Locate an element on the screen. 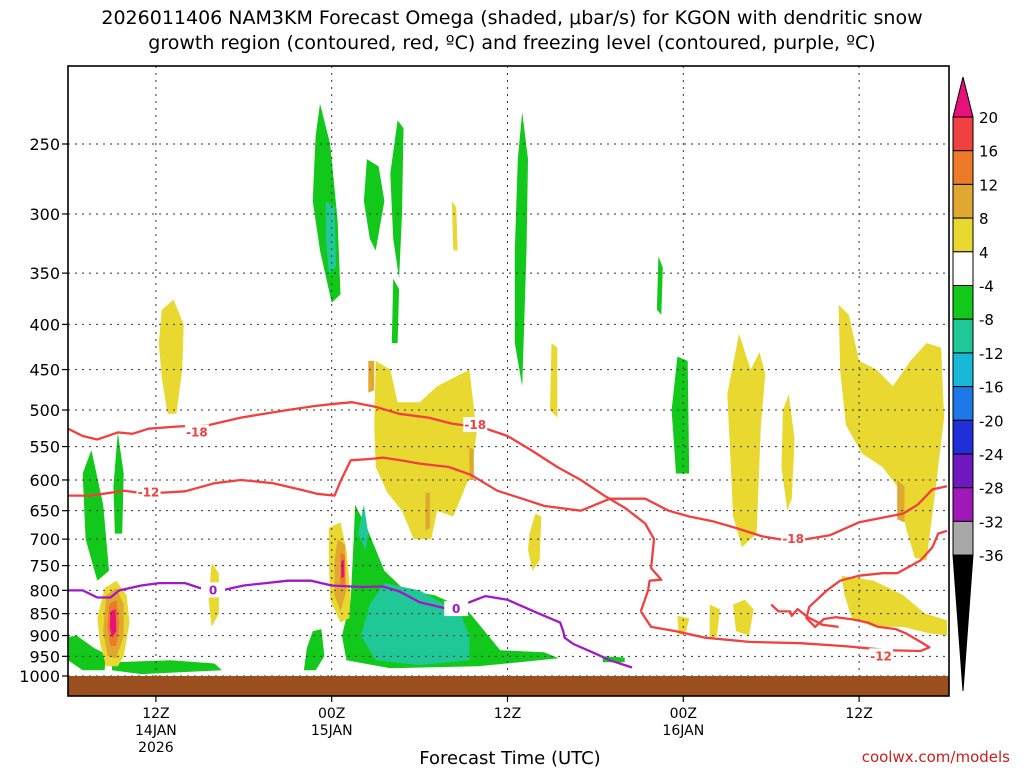  y-tick-label-750: 750 is located at coordinates (44, 566).